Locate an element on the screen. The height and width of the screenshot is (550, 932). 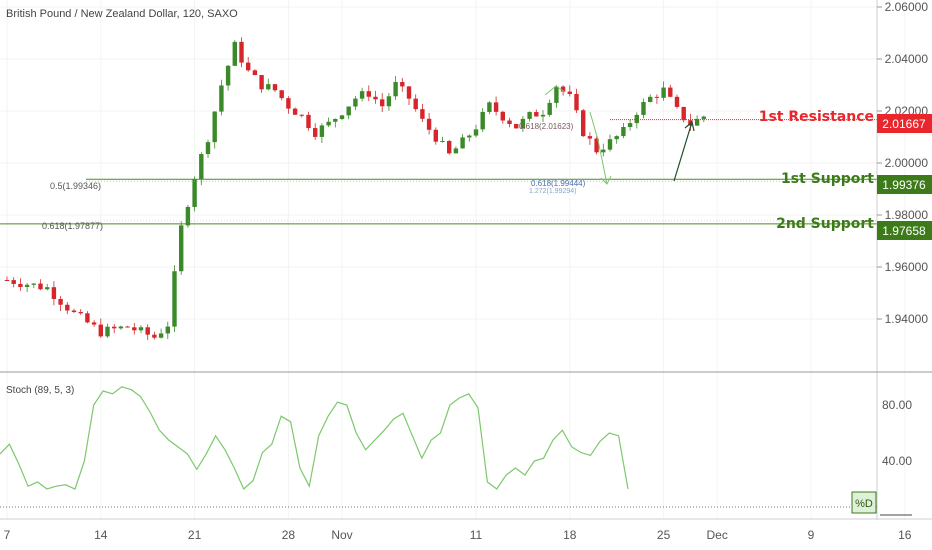
stoch-tick-label: 40.00 is located at coordinates (897, 461).